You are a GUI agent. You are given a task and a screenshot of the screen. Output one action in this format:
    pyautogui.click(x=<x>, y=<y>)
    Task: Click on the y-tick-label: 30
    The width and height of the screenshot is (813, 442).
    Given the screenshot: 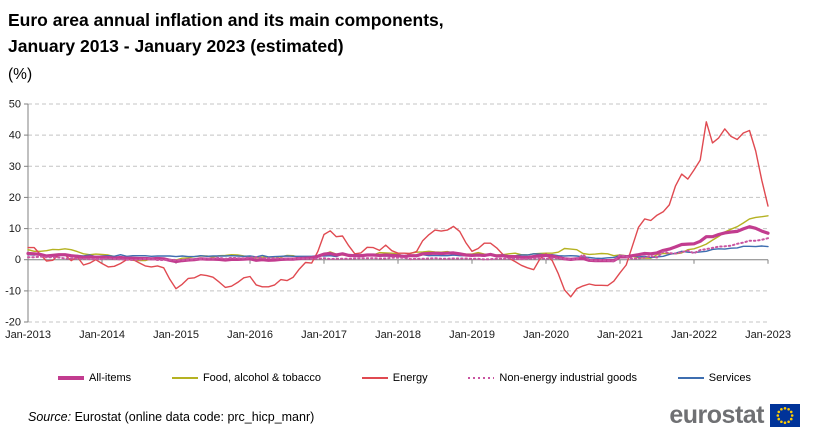 What is the action you would take?
    pyautogui.click(x=15, y=167)
    